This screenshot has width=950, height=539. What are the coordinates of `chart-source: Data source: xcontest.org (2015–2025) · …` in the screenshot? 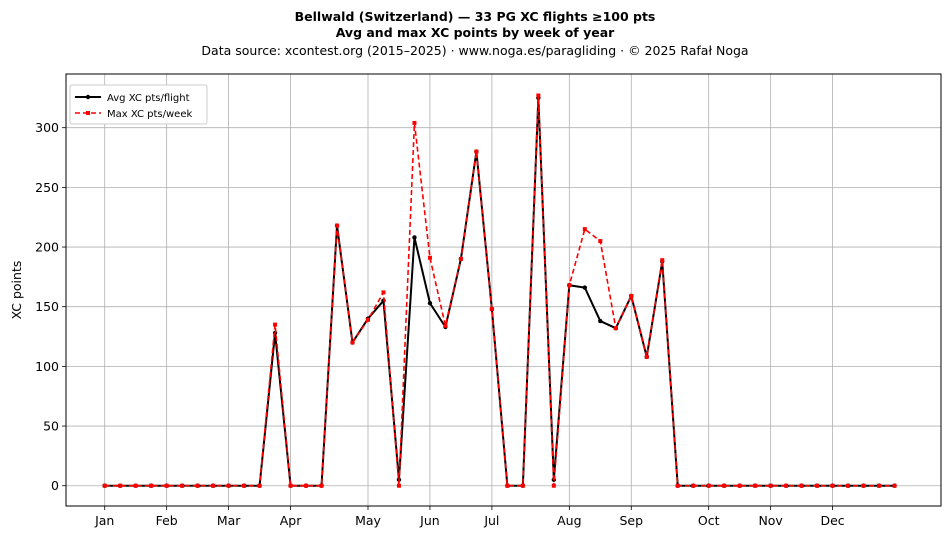 It's located at (474, 50).